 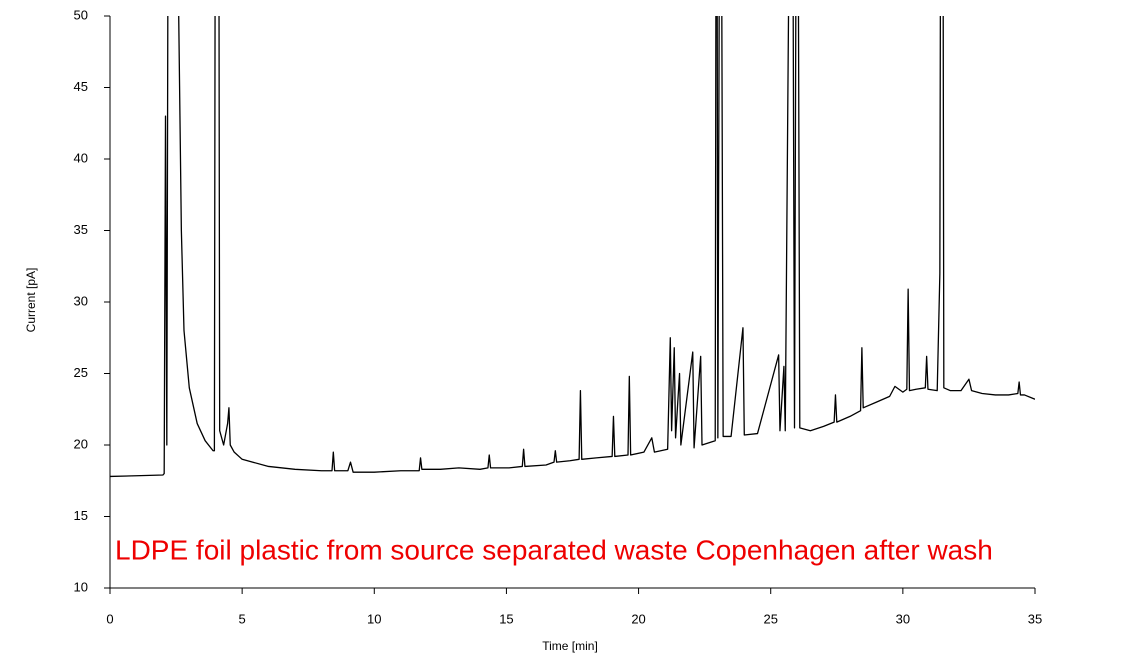 What do you see at coordinates (81, 372) in the screenshot?
I see `y-tick-label: 25` at bounding box center [81, 372].